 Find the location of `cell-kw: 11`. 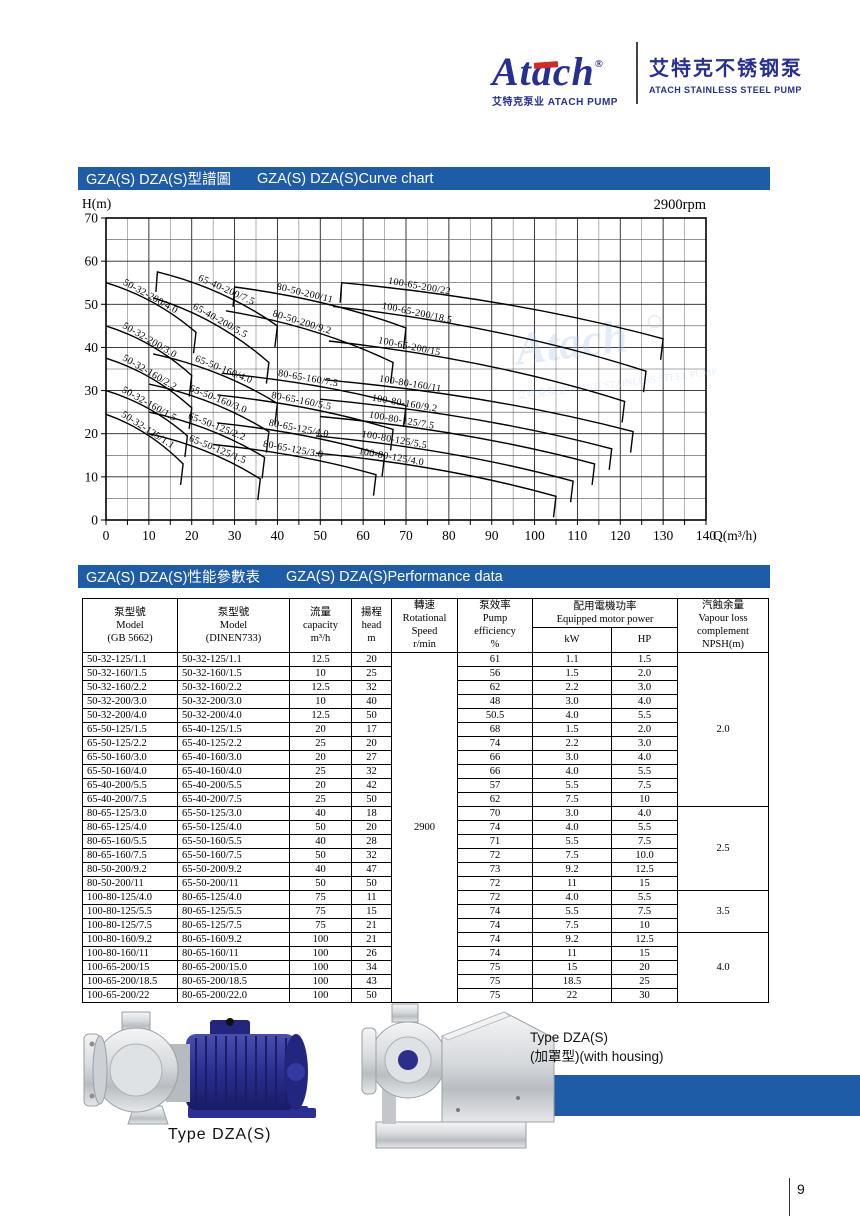

cell-kw: 11 is located at coordinates (572, 883).